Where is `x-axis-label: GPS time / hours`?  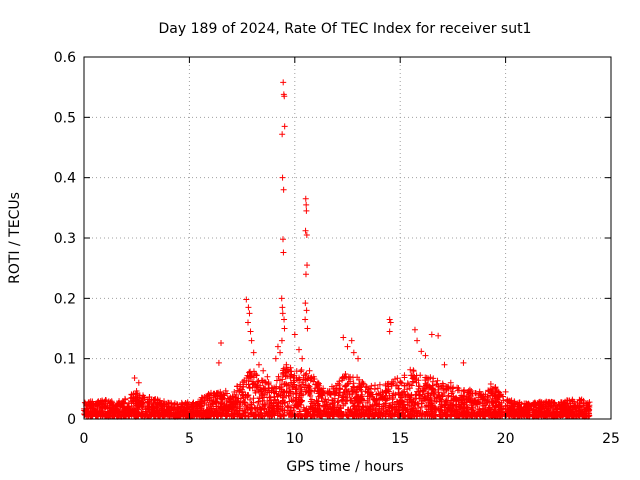
x-axis-label: GPS time / hours is located at coordinates (344, 467).